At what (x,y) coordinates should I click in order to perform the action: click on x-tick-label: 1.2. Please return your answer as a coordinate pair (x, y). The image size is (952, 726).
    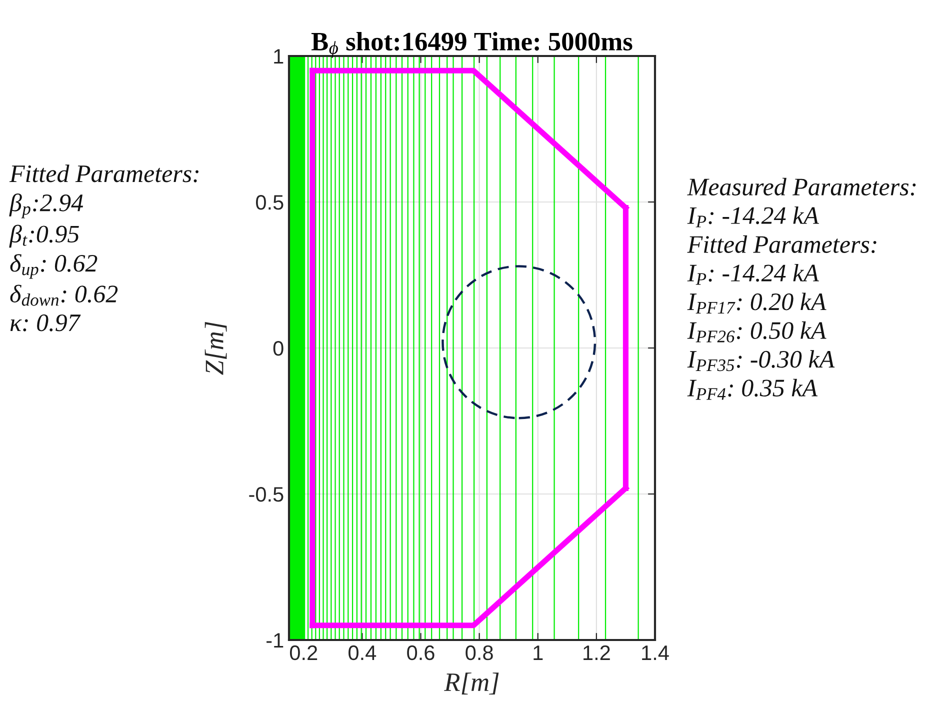
    Looking at the image, I should click on (597, 652).